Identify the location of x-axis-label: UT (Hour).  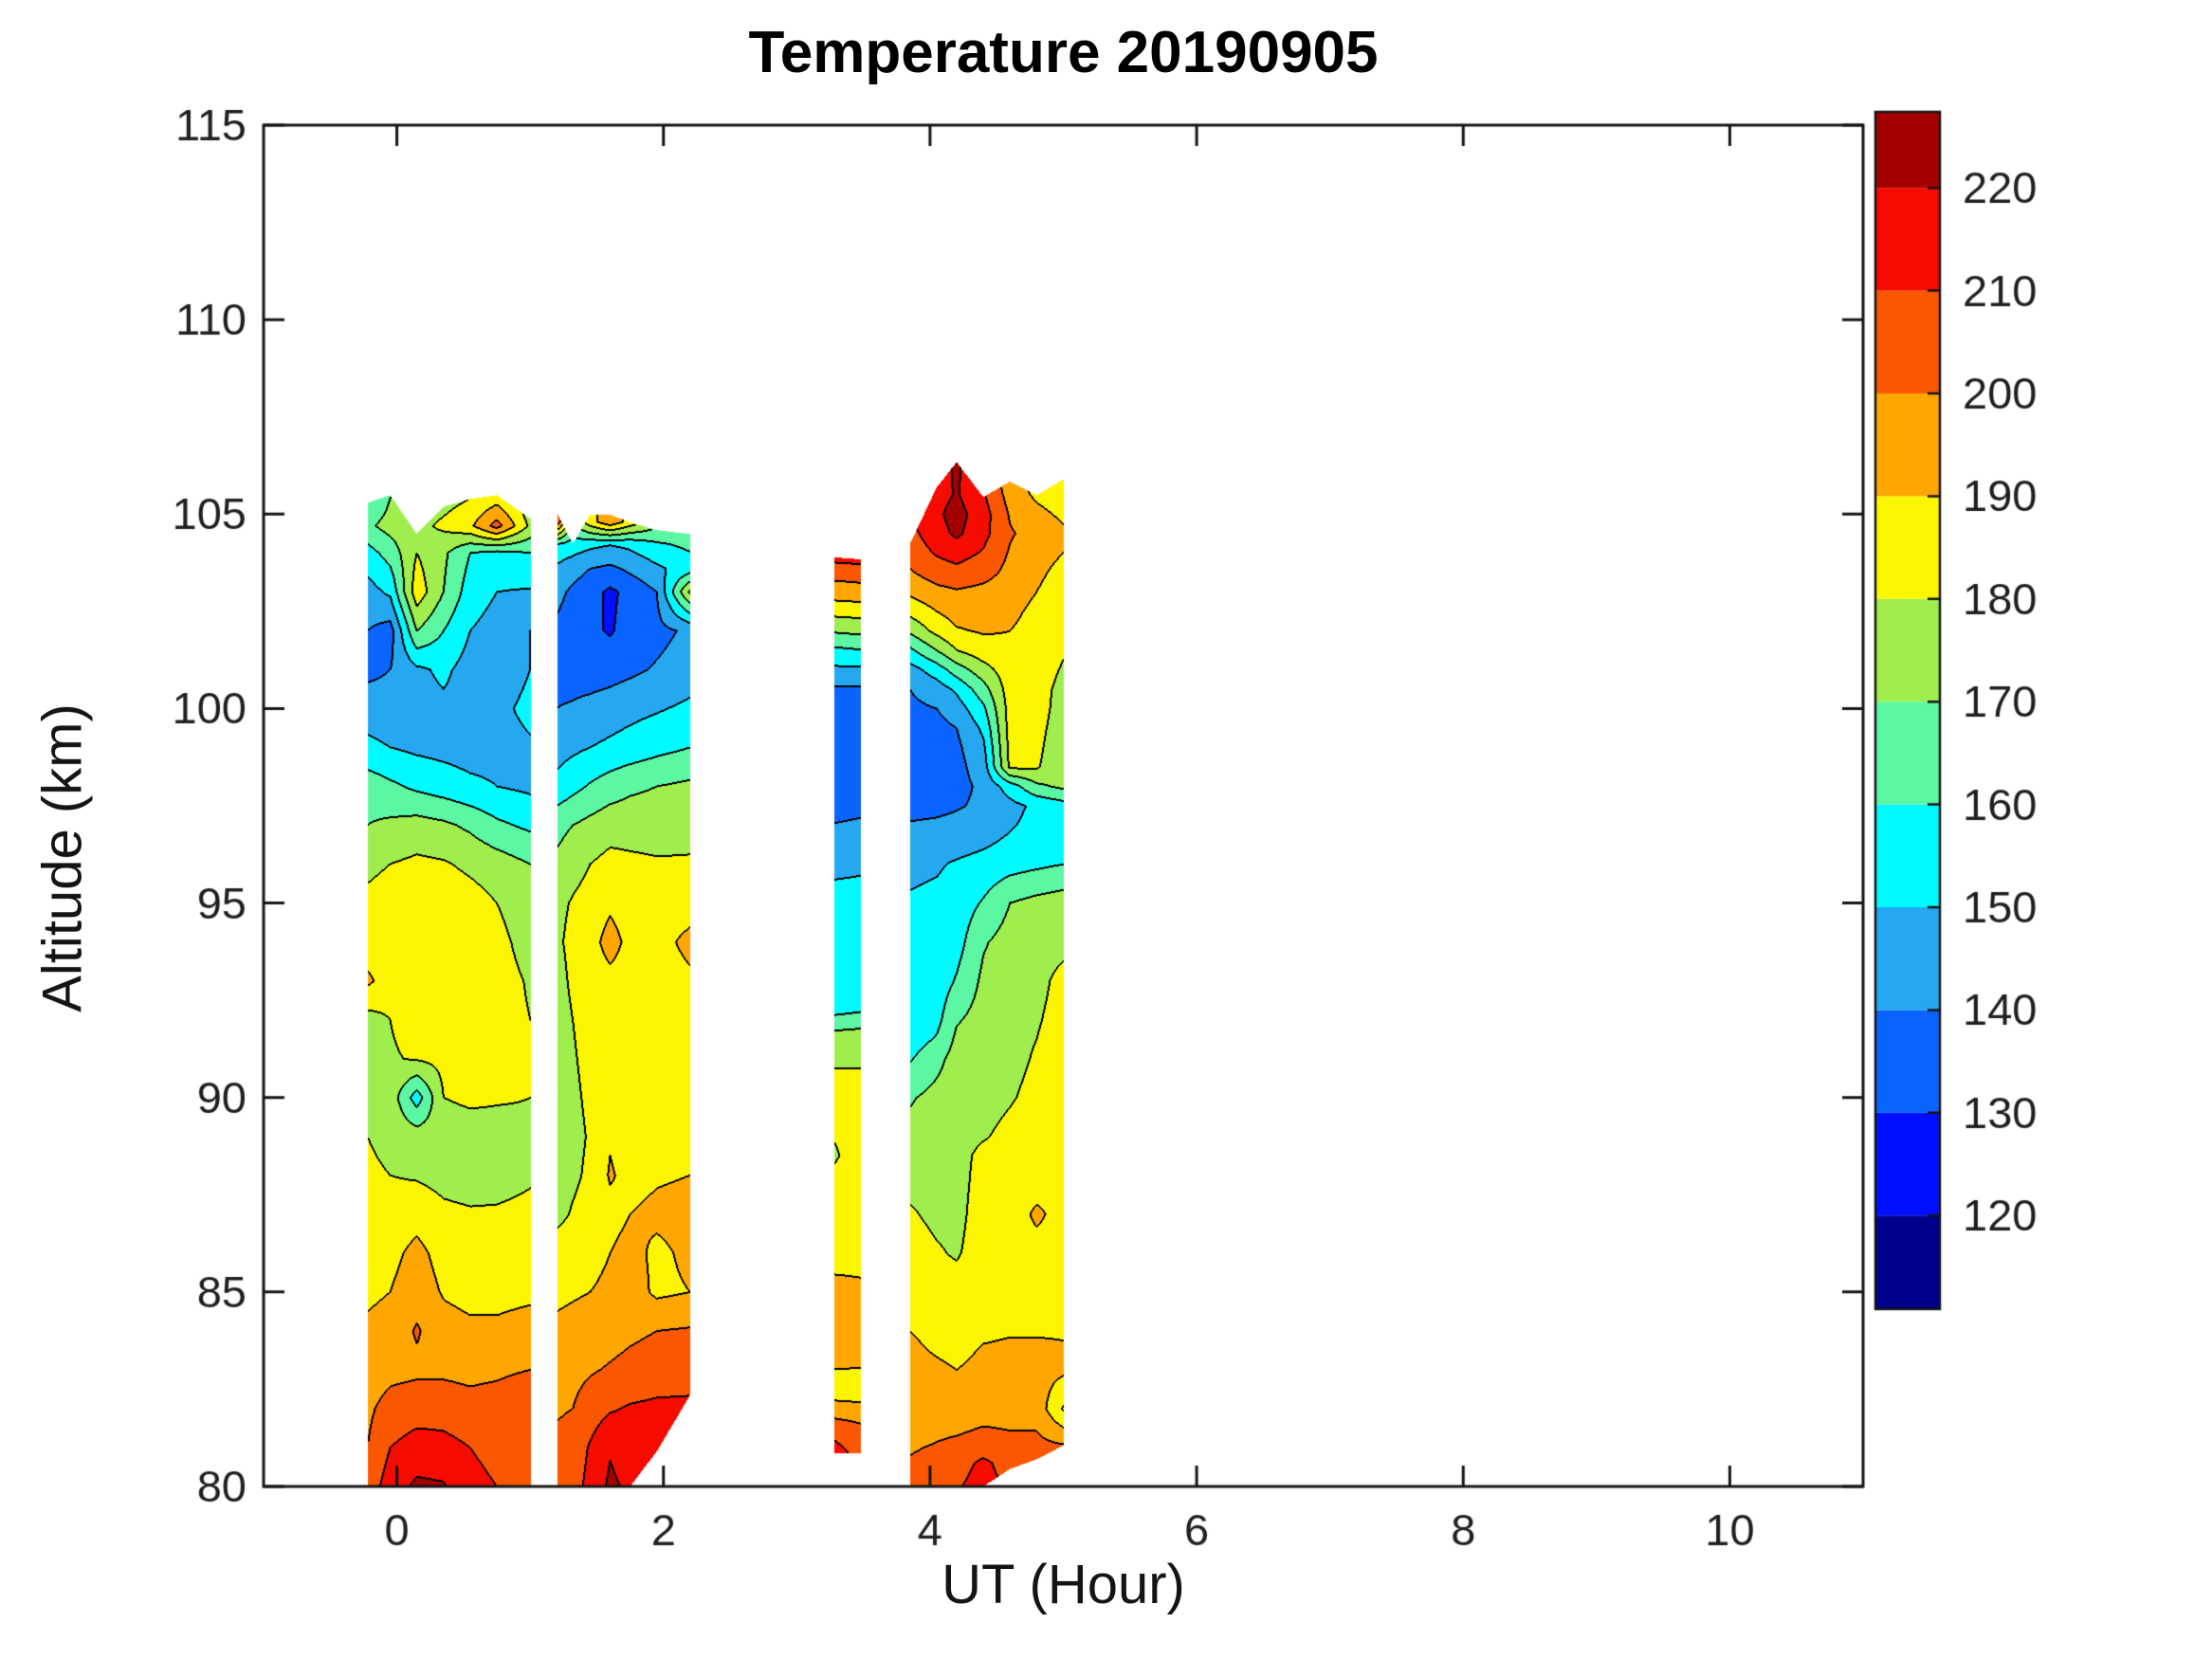
(1063, 1584).